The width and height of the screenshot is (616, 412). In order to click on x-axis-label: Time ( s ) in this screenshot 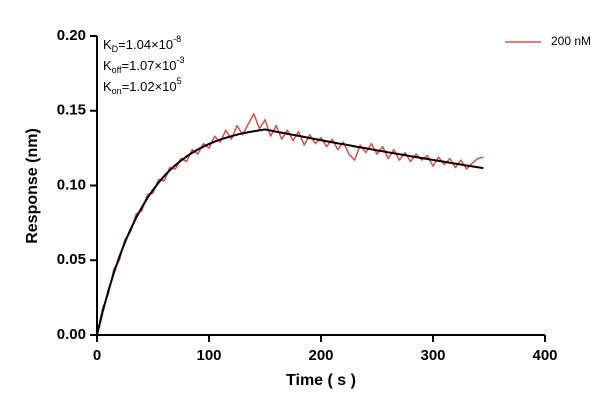, I will do `click(321, 380)`.